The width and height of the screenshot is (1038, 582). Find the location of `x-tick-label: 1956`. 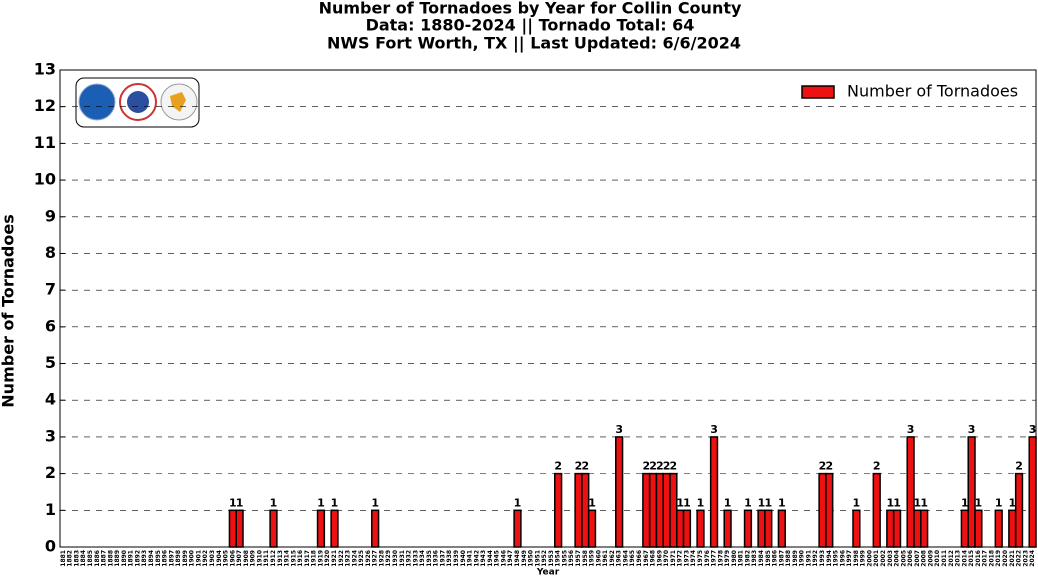

x-tick-label: 1956 is located at coordinates (571, 558).